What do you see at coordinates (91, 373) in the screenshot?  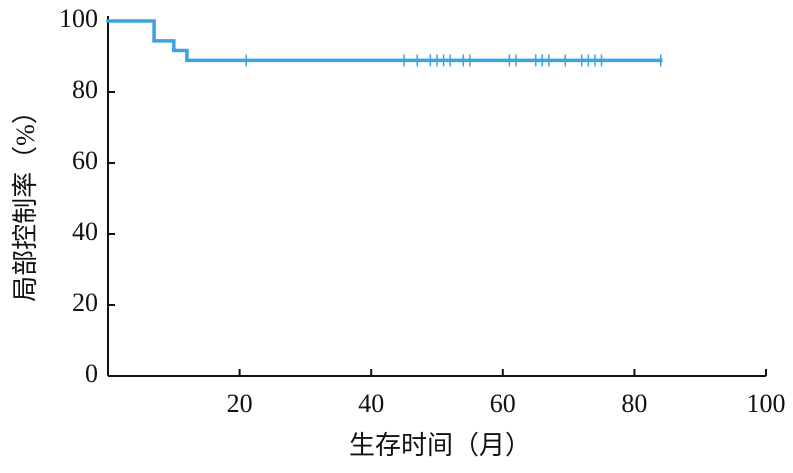 I see `y-tick-label: 0` at bounding box center [91, 373].